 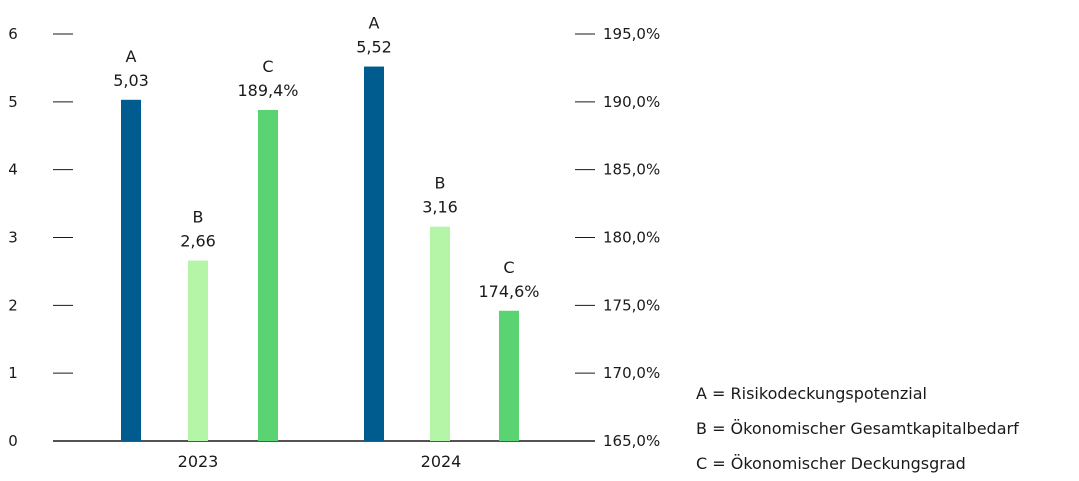 I want to click on left-axis-tick-label: 3, so click(x=13, y=238).